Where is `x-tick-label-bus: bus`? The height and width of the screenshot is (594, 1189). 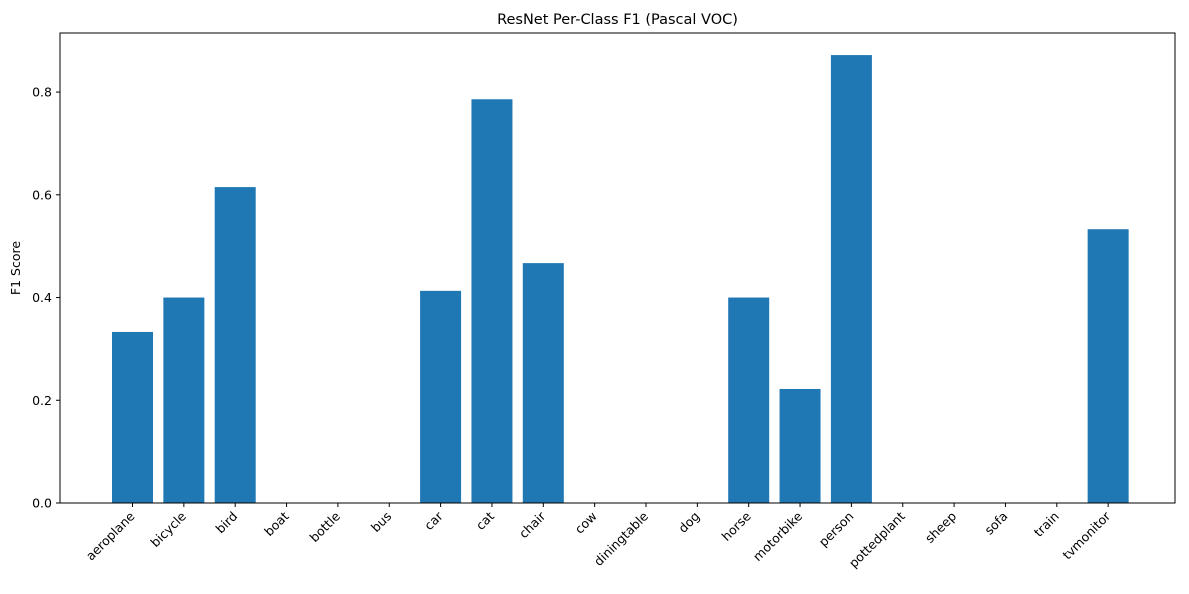
x-tick-label-bus: bus is located at coordinates (381, 522).